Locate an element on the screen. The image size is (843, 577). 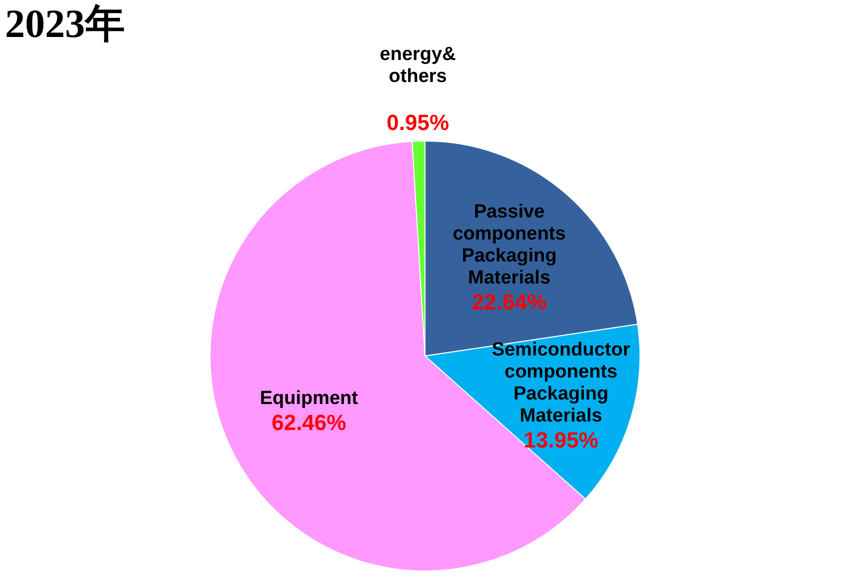
slice-label: Semiconductor components Packaging Materials is located at coordinates (561, 383).